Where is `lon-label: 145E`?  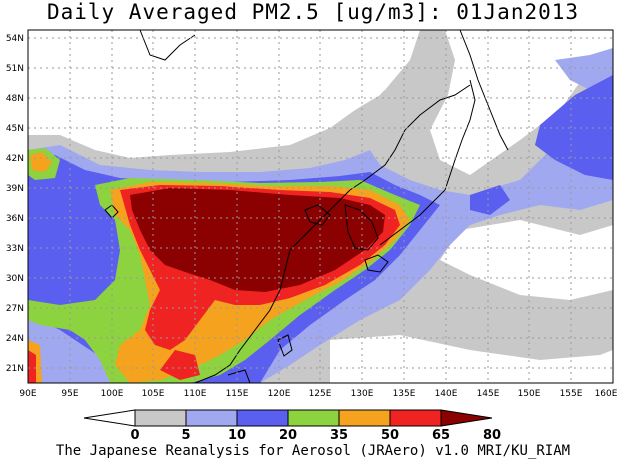
lon-label: 145E is located at coordinates (488, 394).